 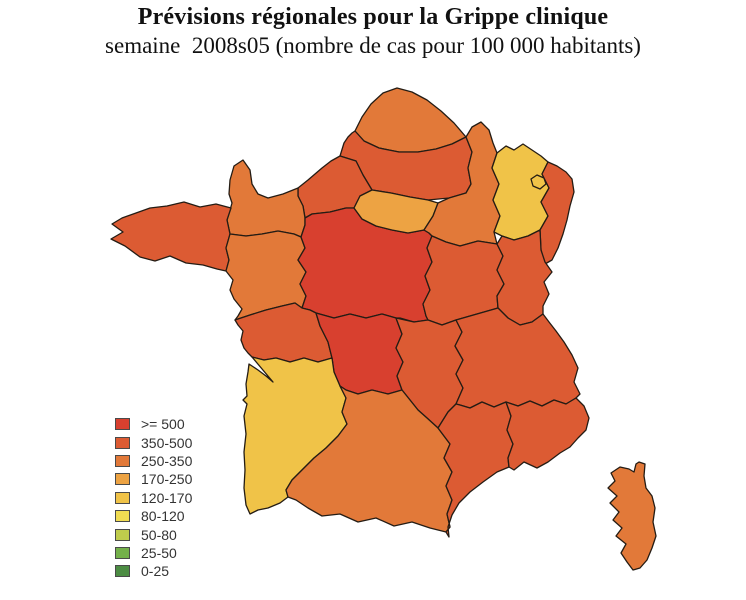 I want to click on legend-item: 120-170, so click(x=153, y=498).